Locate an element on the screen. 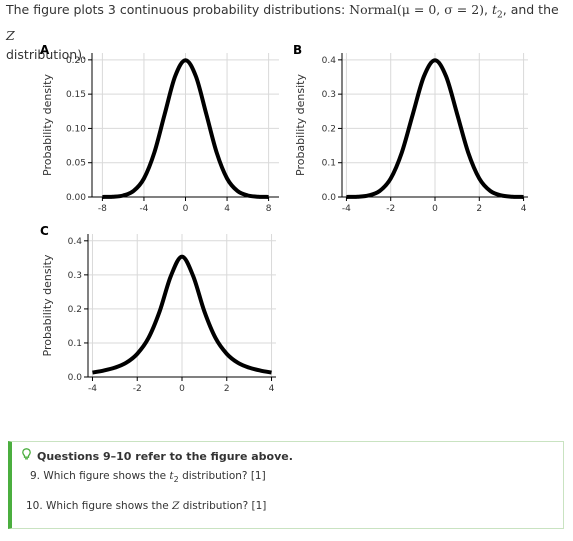  panel-a-y-tick-label: 0.00 is located at coordinates (76, 198).